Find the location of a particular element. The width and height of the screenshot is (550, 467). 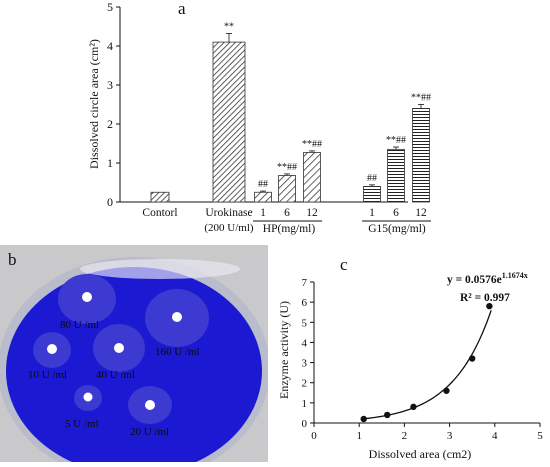

group-label: Urokinase is located at coordinates (228, 213).